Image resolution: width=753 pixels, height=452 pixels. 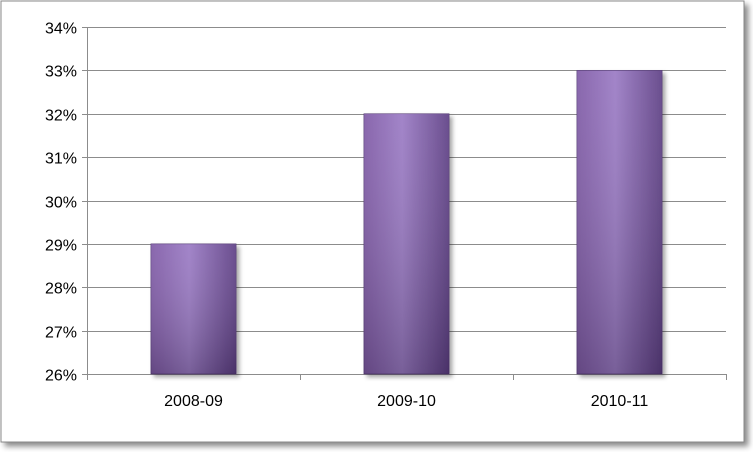 I want to click on x-tick-label: 2008-09, so click(x=193, y=401).